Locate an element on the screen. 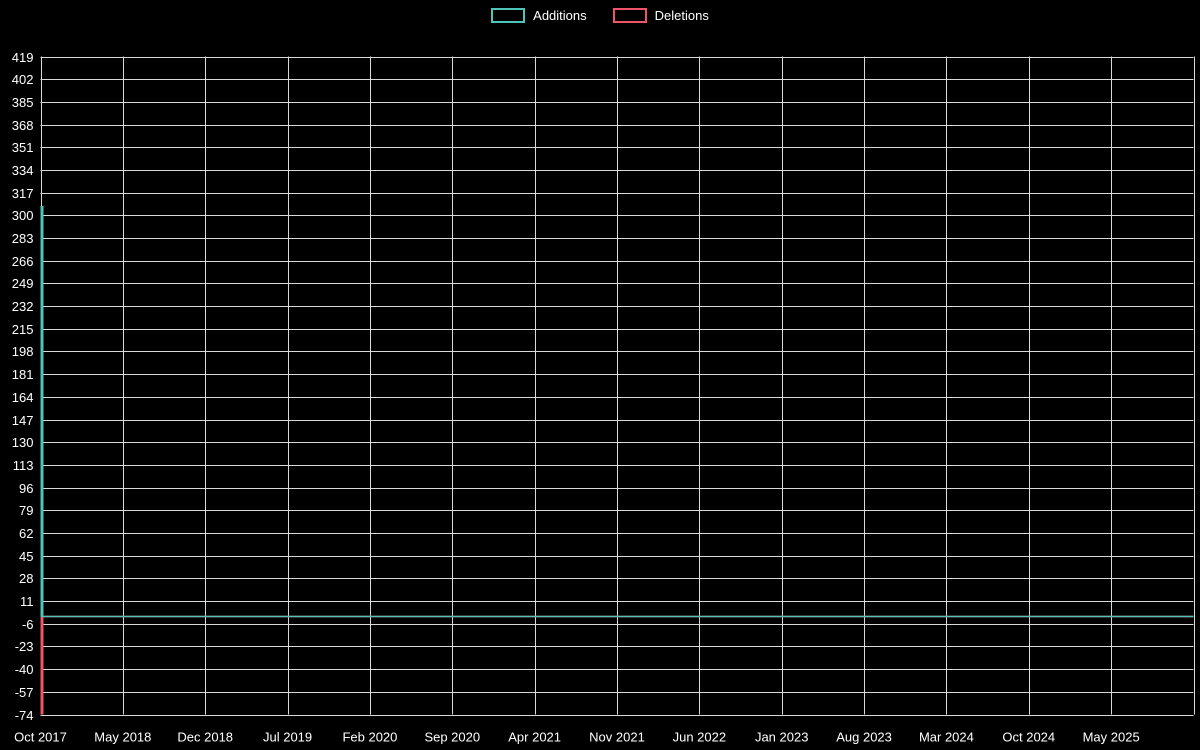  y-axis-tick-label: 96 is located at coordinates (26, 488).